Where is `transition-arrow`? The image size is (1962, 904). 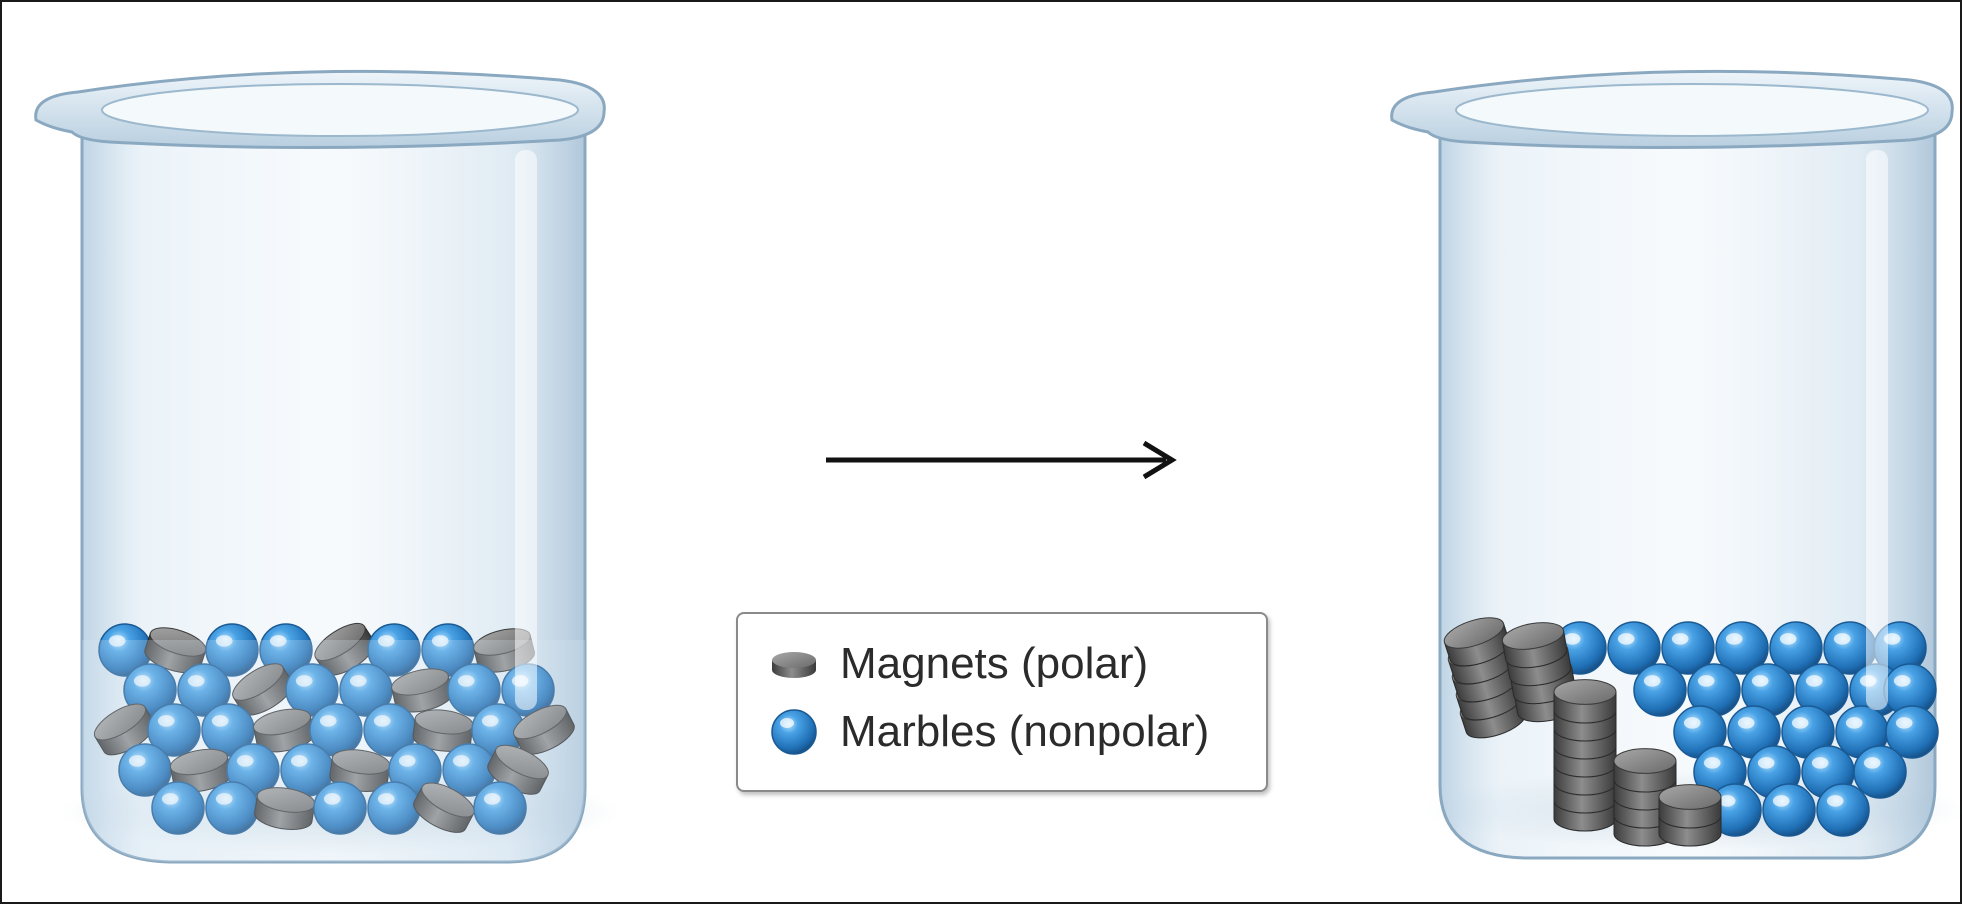
transition-arrow is located at coordinates (1001, 460).